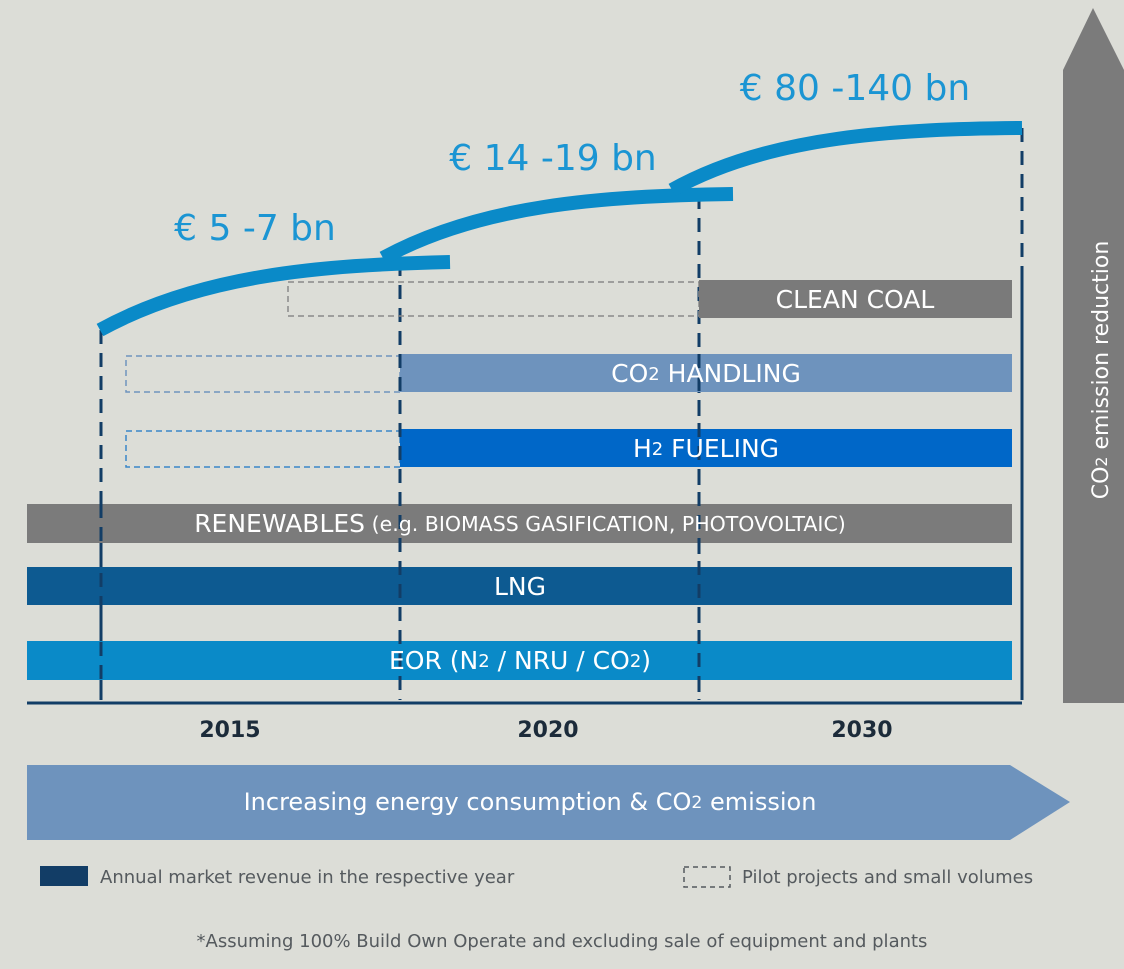 This screenshot has width=1124, height=969. I want to click on label-part: HANDLING, so click(730, 373).